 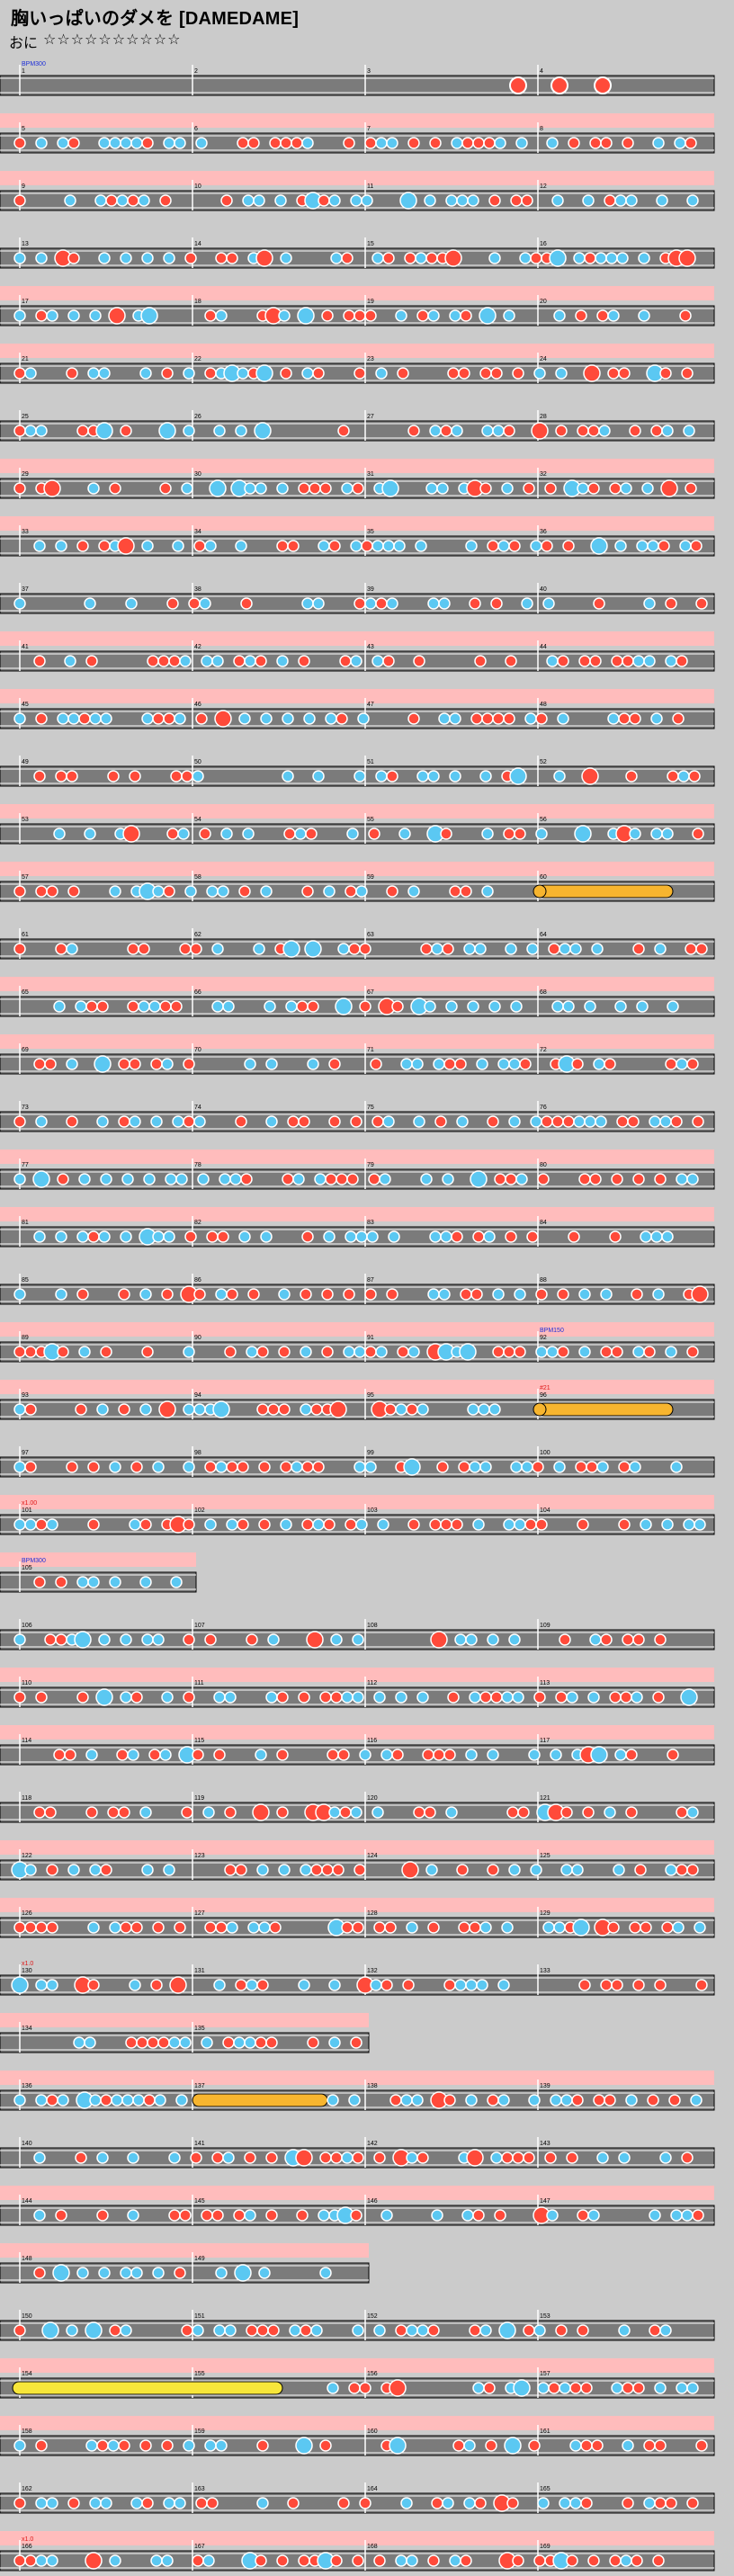 What do you see at coordinates (27, 1971) in the screenshot?
I see `measure-number: 130` at bounding box center [27, 1971].